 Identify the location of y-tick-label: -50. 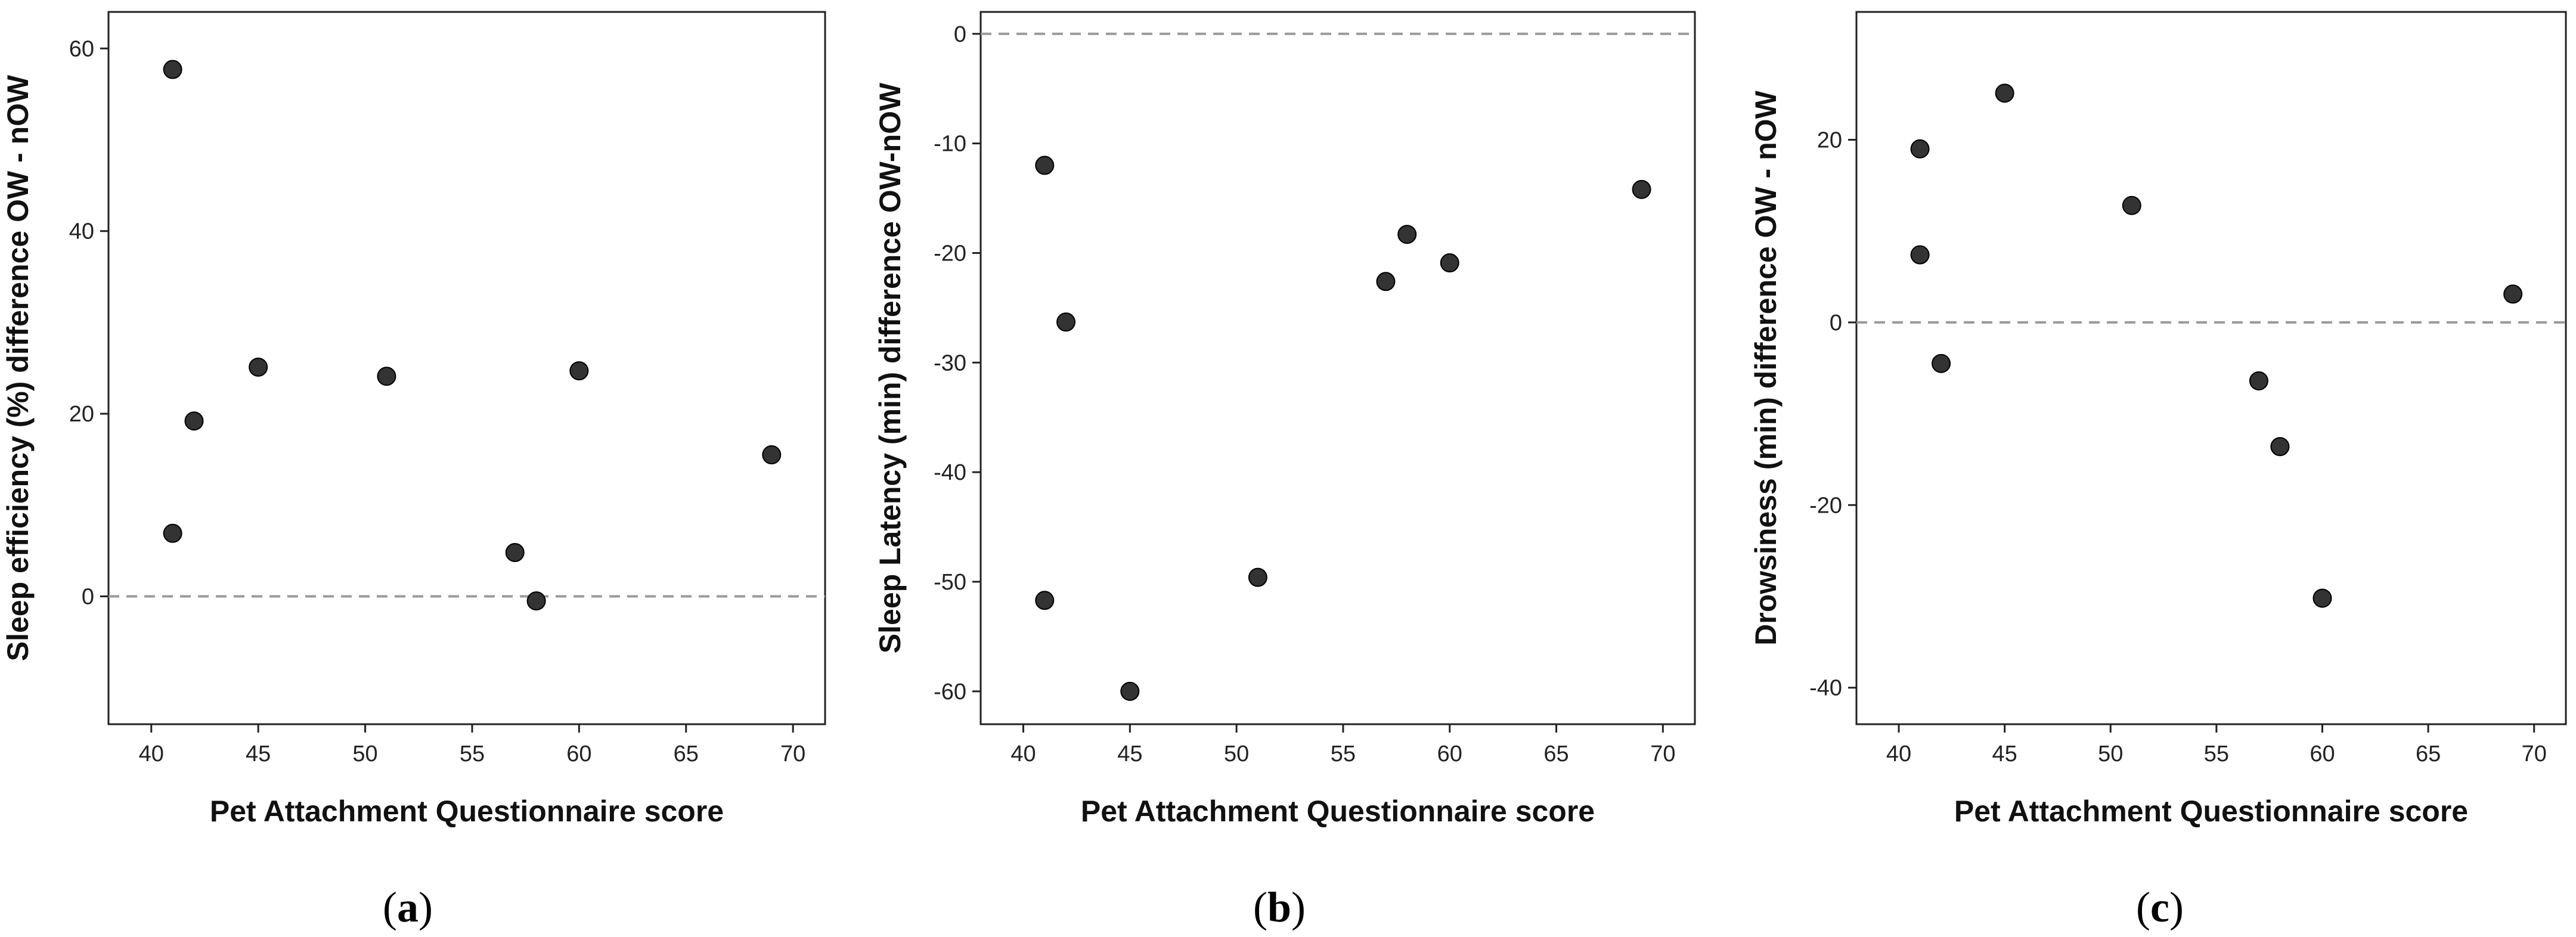
(950, 582).